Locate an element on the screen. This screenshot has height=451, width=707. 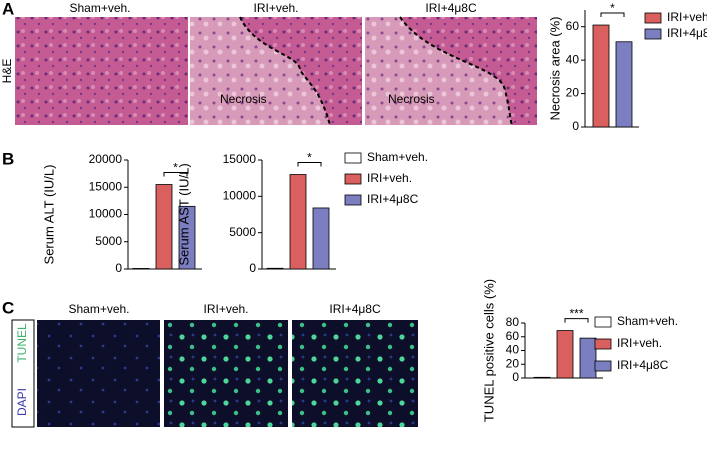
y-tick-label: 20000 is located at coordinates (106, 159).